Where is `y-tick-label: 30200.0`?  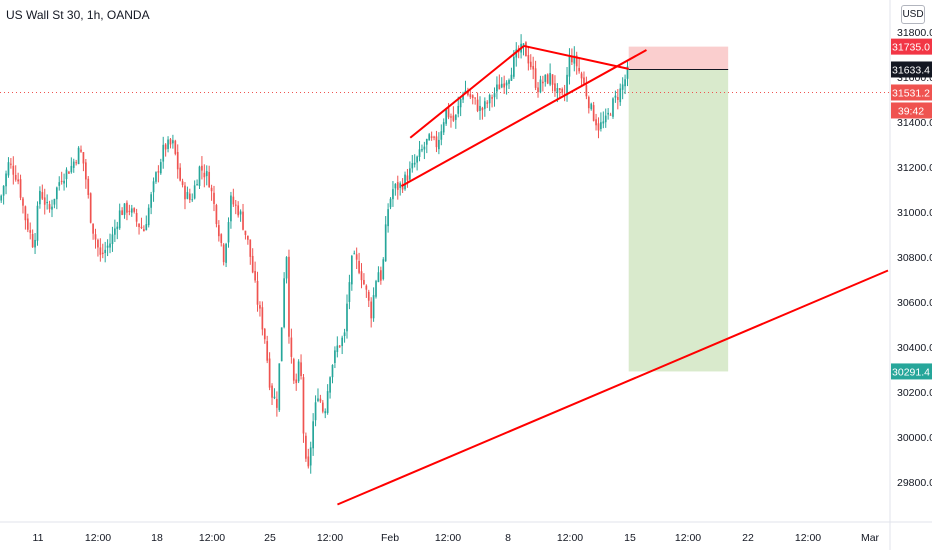 y-tick-label: 30200.0 is located at coordinates (914, 393).